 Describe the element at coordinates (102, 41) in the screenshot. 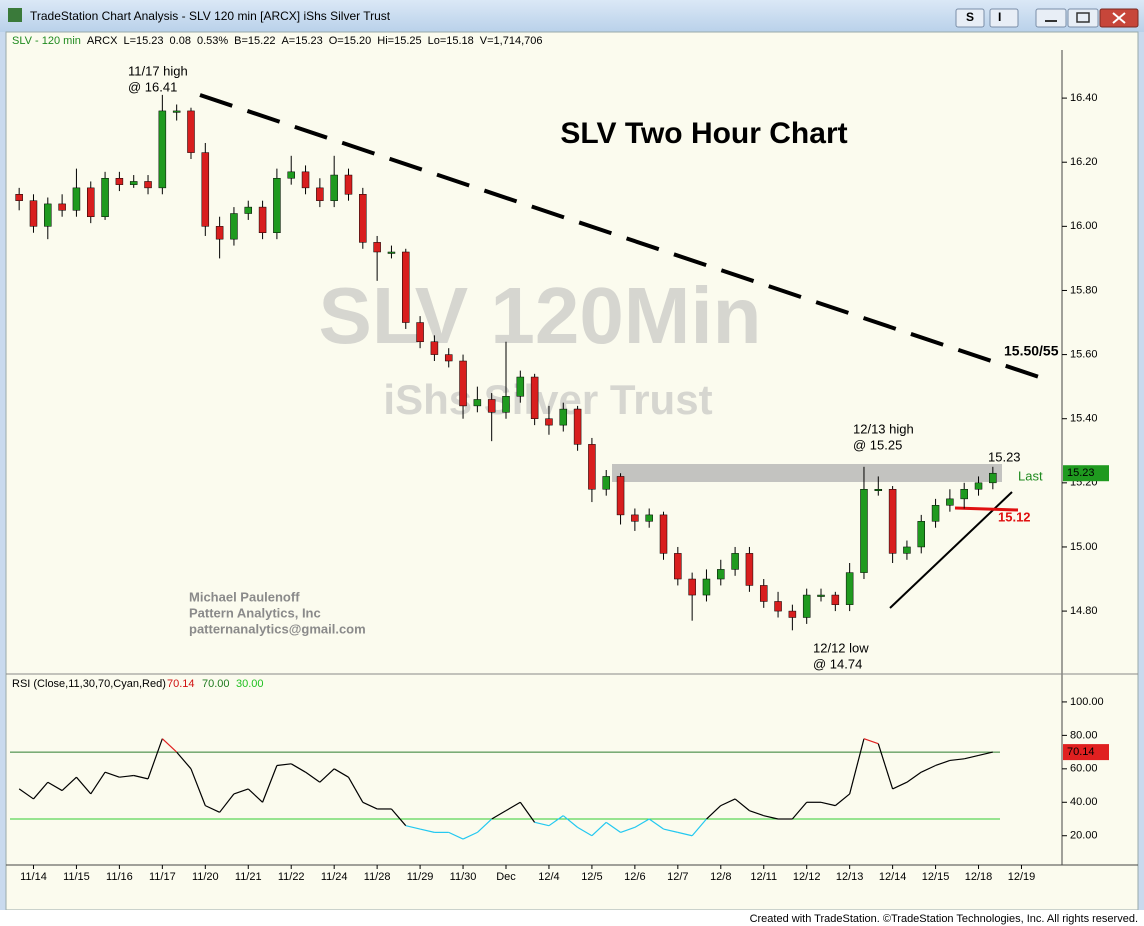

I see `info-item: ARCX` at that location.